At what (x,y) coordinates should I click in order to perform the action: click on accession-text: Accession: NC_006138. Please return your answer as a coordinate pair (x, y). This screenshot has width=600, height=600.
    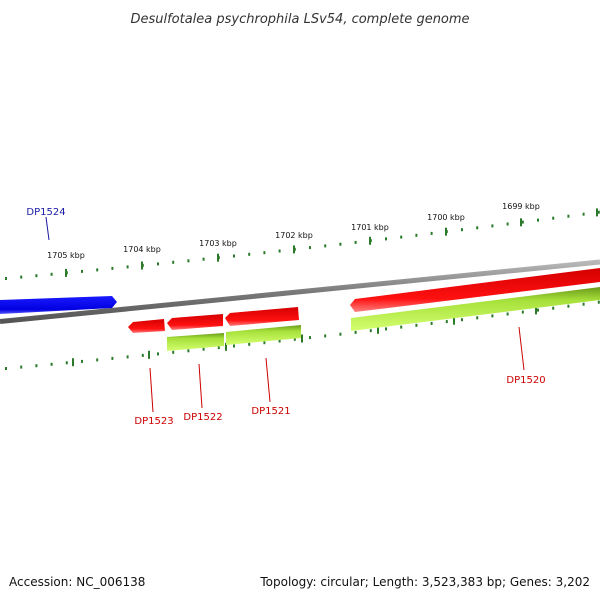
    Looking at the image, I should click on (77, 582).